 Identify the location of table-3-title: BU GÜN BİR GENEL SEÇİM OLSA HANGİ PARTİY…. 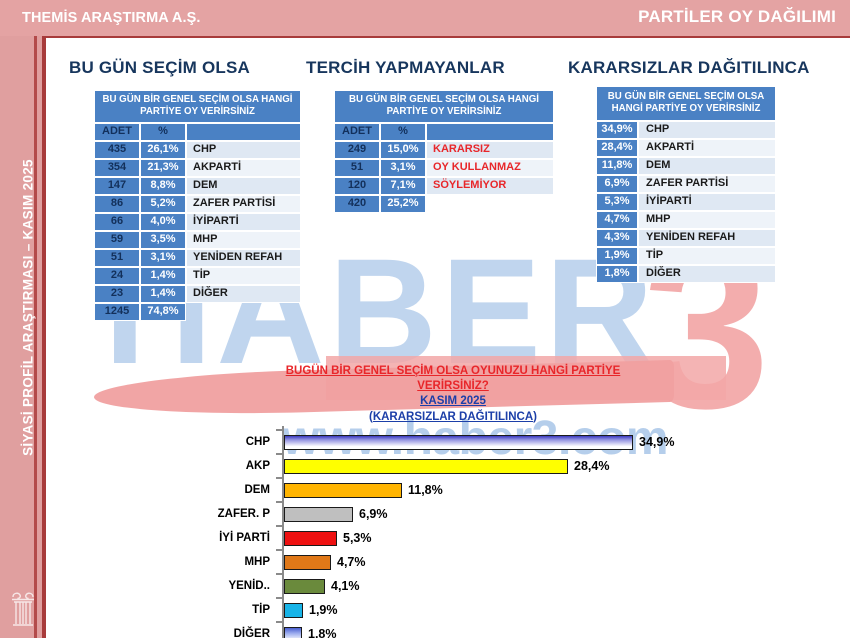
(686, 104).